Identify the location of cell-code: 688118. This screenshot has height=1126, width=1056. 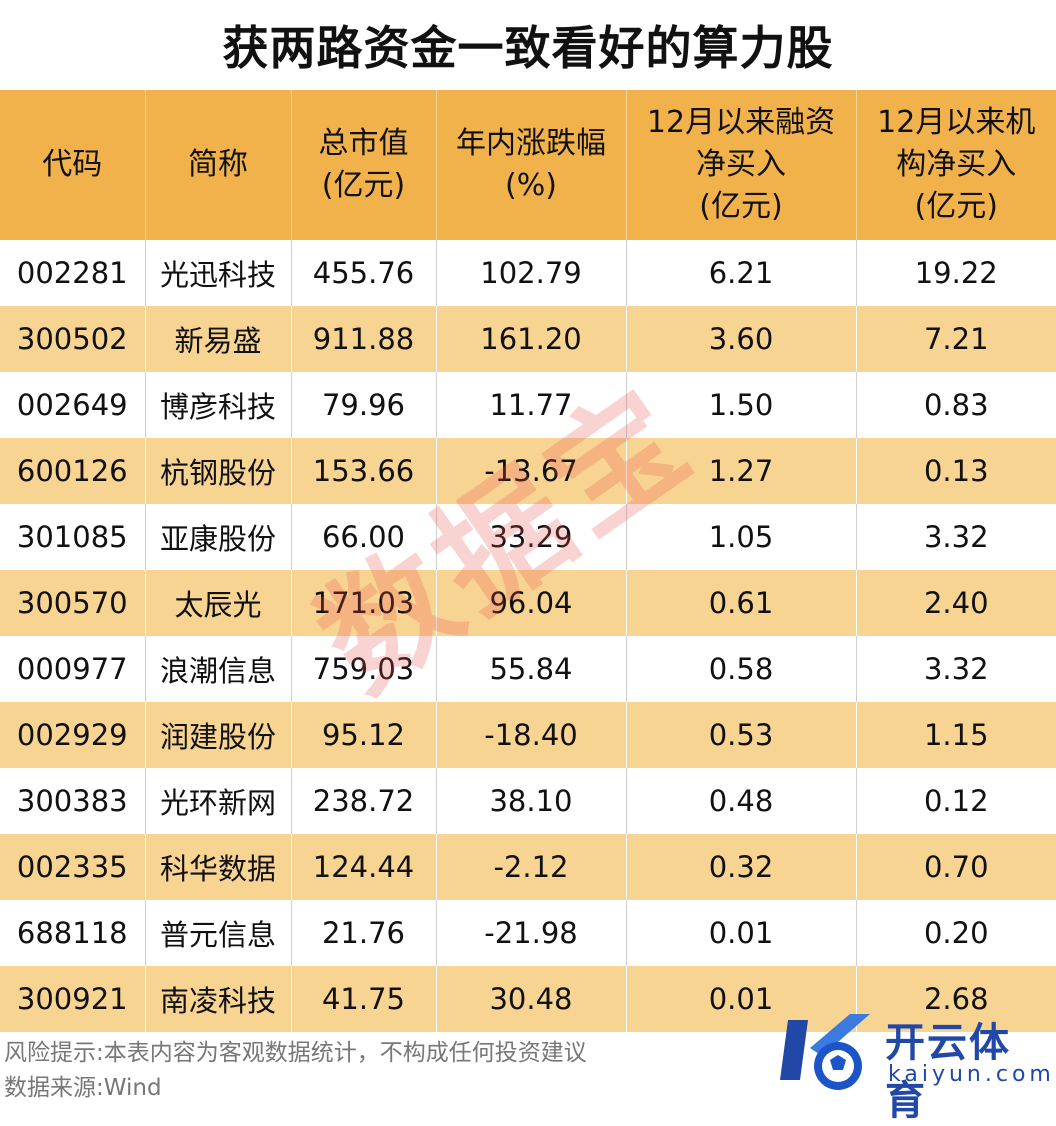
(73, 933).